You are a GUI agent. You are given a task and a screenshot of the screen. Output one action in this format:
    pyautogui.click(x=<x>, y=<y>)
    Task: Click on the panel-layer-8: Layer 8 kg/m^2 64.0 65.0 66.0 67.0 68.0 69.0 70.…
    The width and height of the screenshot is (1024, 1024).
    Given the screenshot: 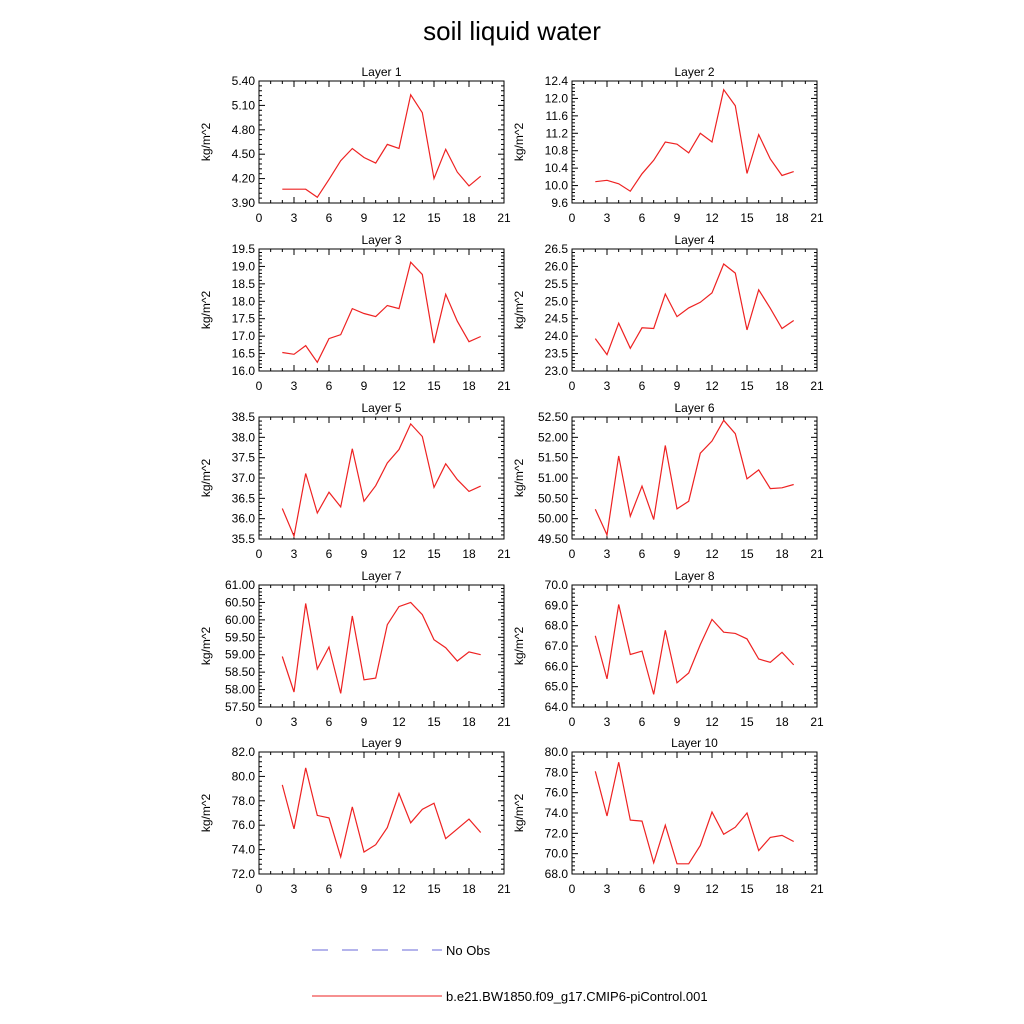 What is the action you would take?
    pyautogui.click(x=668, y=649)
    